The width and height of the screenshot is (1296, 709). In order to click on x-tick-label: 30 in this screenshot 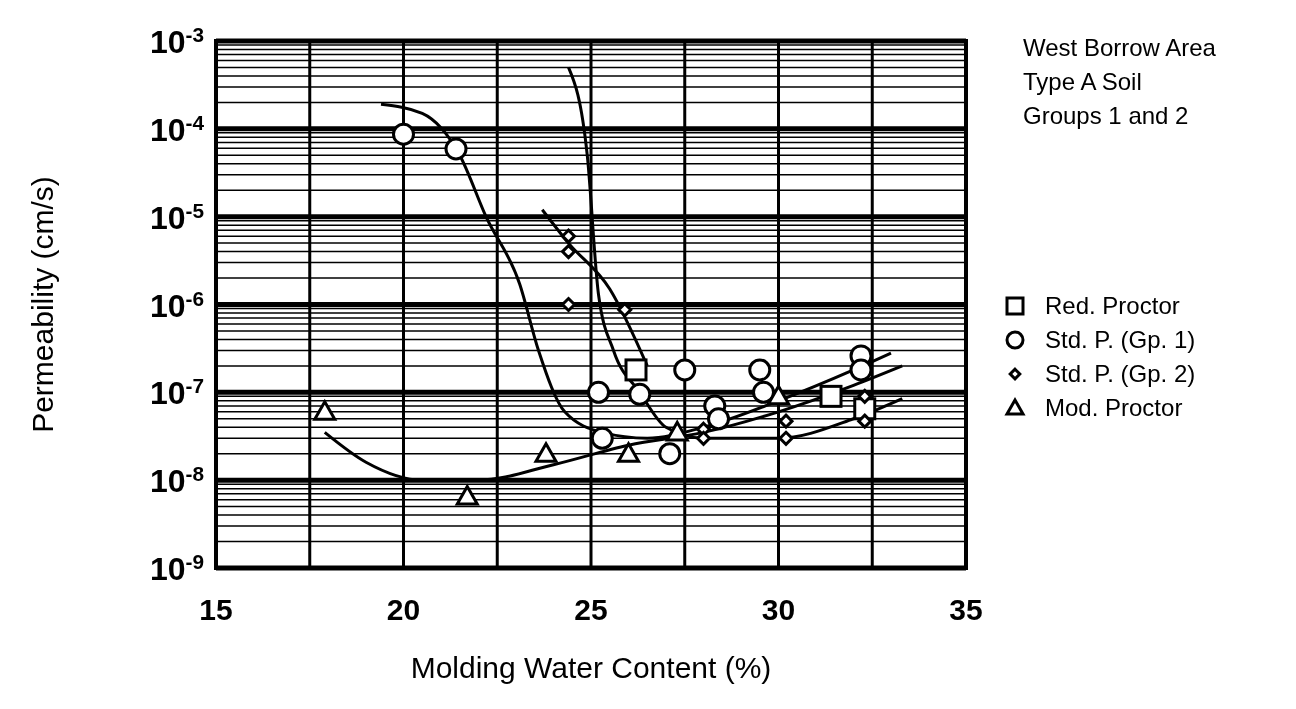, I will do `click(778, 609)`.